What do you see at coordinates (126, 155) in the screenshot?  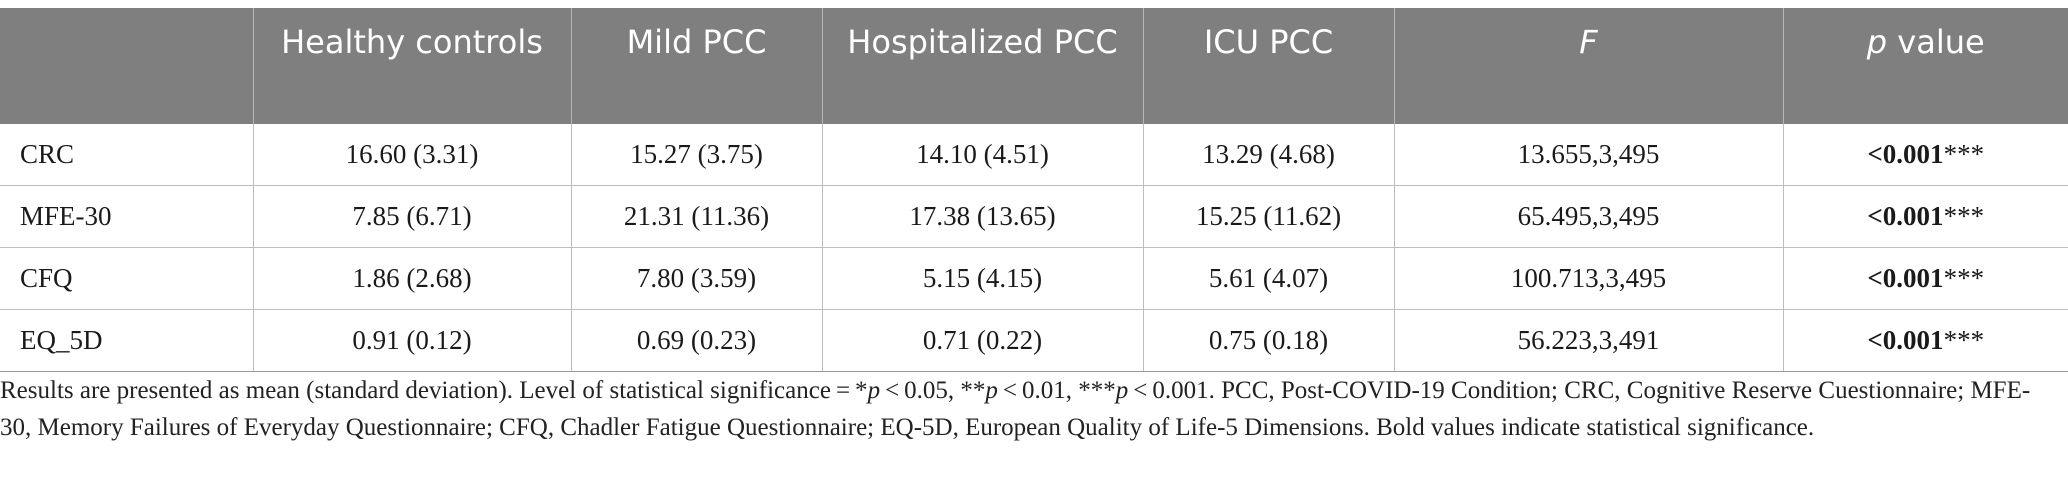 I see `row-label: CRC` at bounding box center [126, 155].